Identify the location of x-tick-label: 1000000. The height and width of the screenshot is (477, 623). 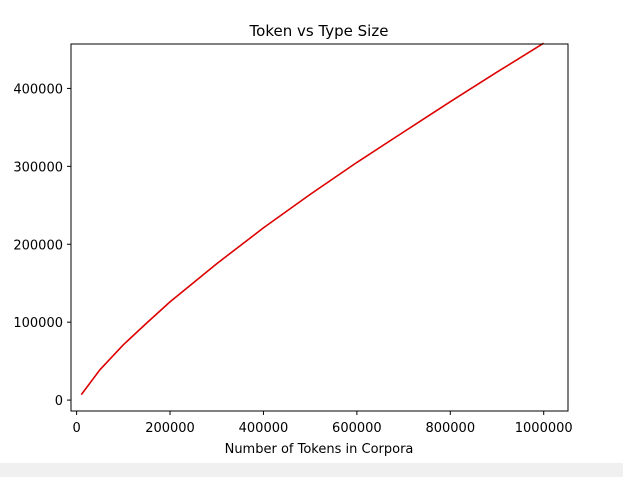
(544, 428).